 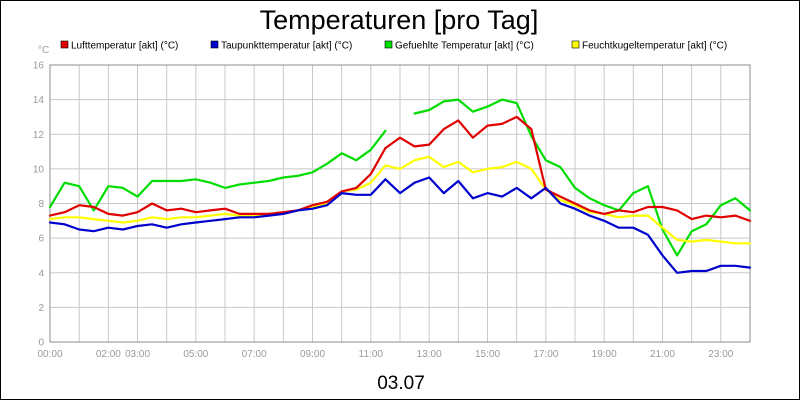 I want to click on x-tick-label: 13:00, so click(x=429, y=354).